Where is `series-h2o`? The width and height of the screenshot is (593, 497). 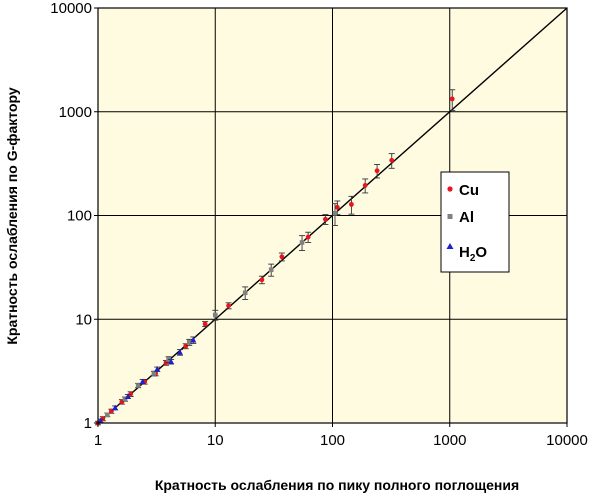 series-h2o is located at coordinates (147, 380).